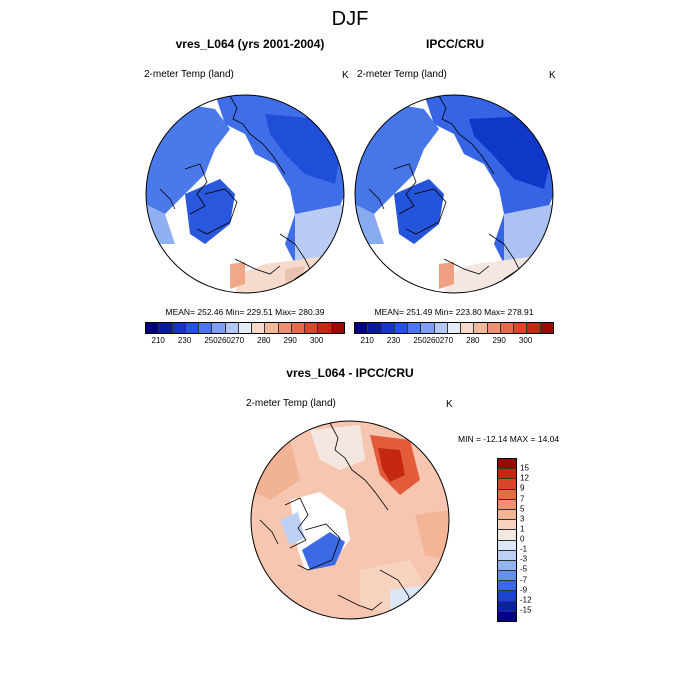 This screenshot has height=700, width=700. Describe the element at coordinates (454, 44) in the screenshot. I see `panel2-title: IPCC/CRU` at that location.